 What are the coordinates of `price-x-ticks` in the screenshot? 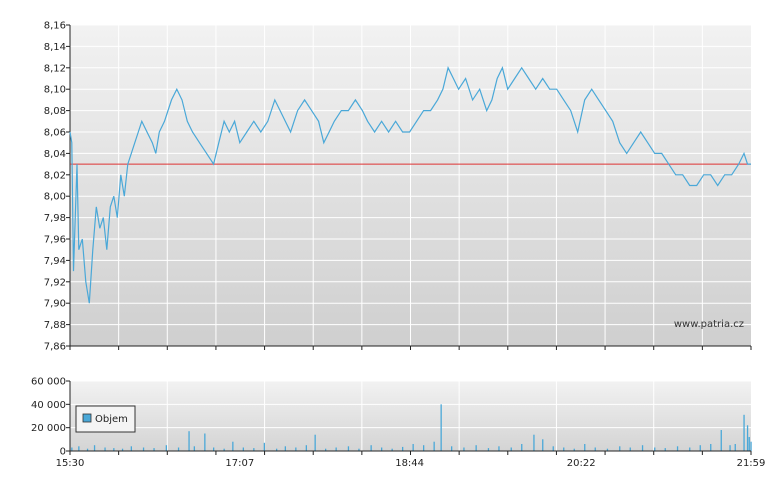 It's located at (410, 348).